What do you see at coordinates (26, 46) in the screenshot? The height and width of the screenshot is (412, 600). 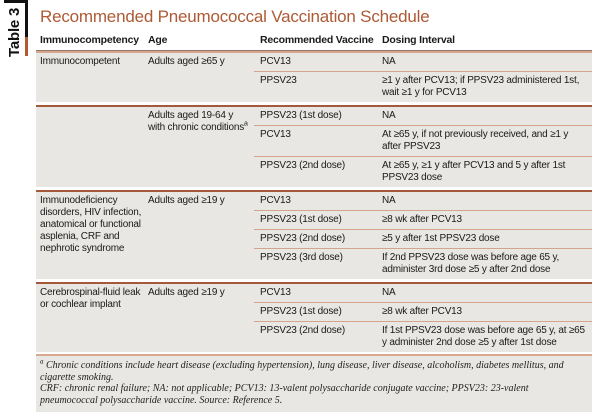 I see `spine-side-rule-orange` at bounding box center [26, 46].